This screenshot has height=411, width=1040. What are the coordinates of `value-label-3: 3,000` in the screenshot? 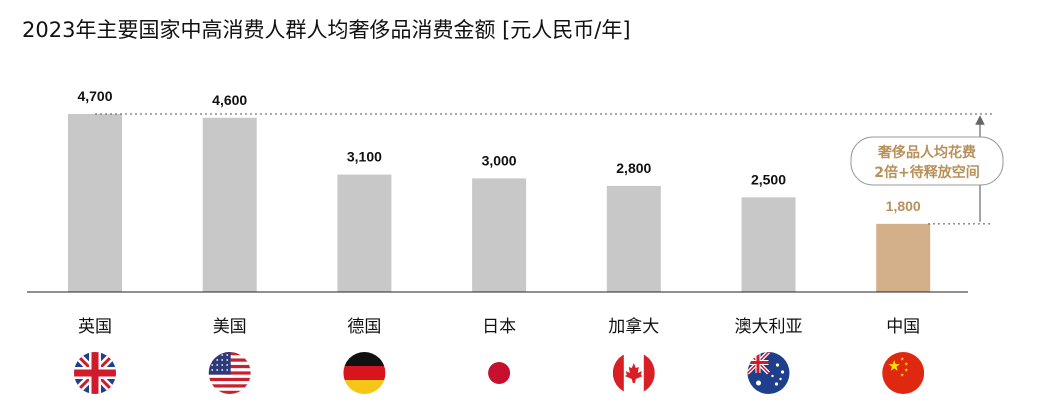 It's located at (499, 160).